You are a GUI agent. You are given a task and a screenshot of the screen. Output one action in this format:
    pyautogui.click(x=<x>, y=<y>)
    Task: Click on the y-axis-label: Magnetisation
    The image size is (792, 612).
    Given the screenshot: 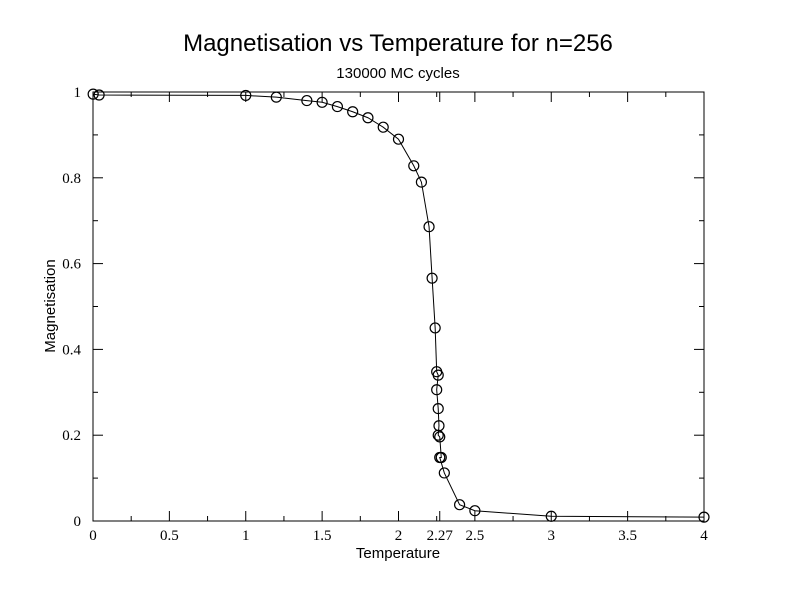 What is the action you would take?
    pyautogui.click(x=50, y=305)
    